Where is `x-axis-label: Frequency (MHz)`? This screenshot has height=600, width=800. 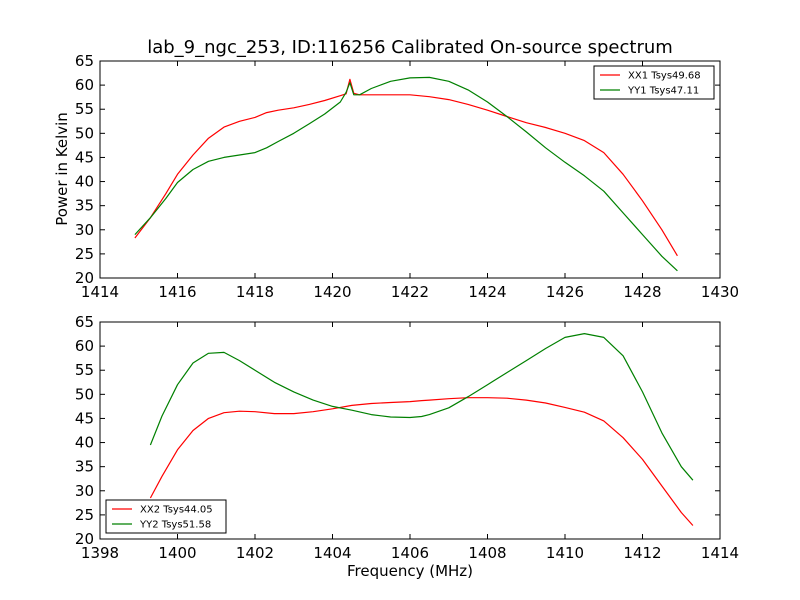
x-axis-label: Frequency (MHz) is located at coordinates (410, 571).